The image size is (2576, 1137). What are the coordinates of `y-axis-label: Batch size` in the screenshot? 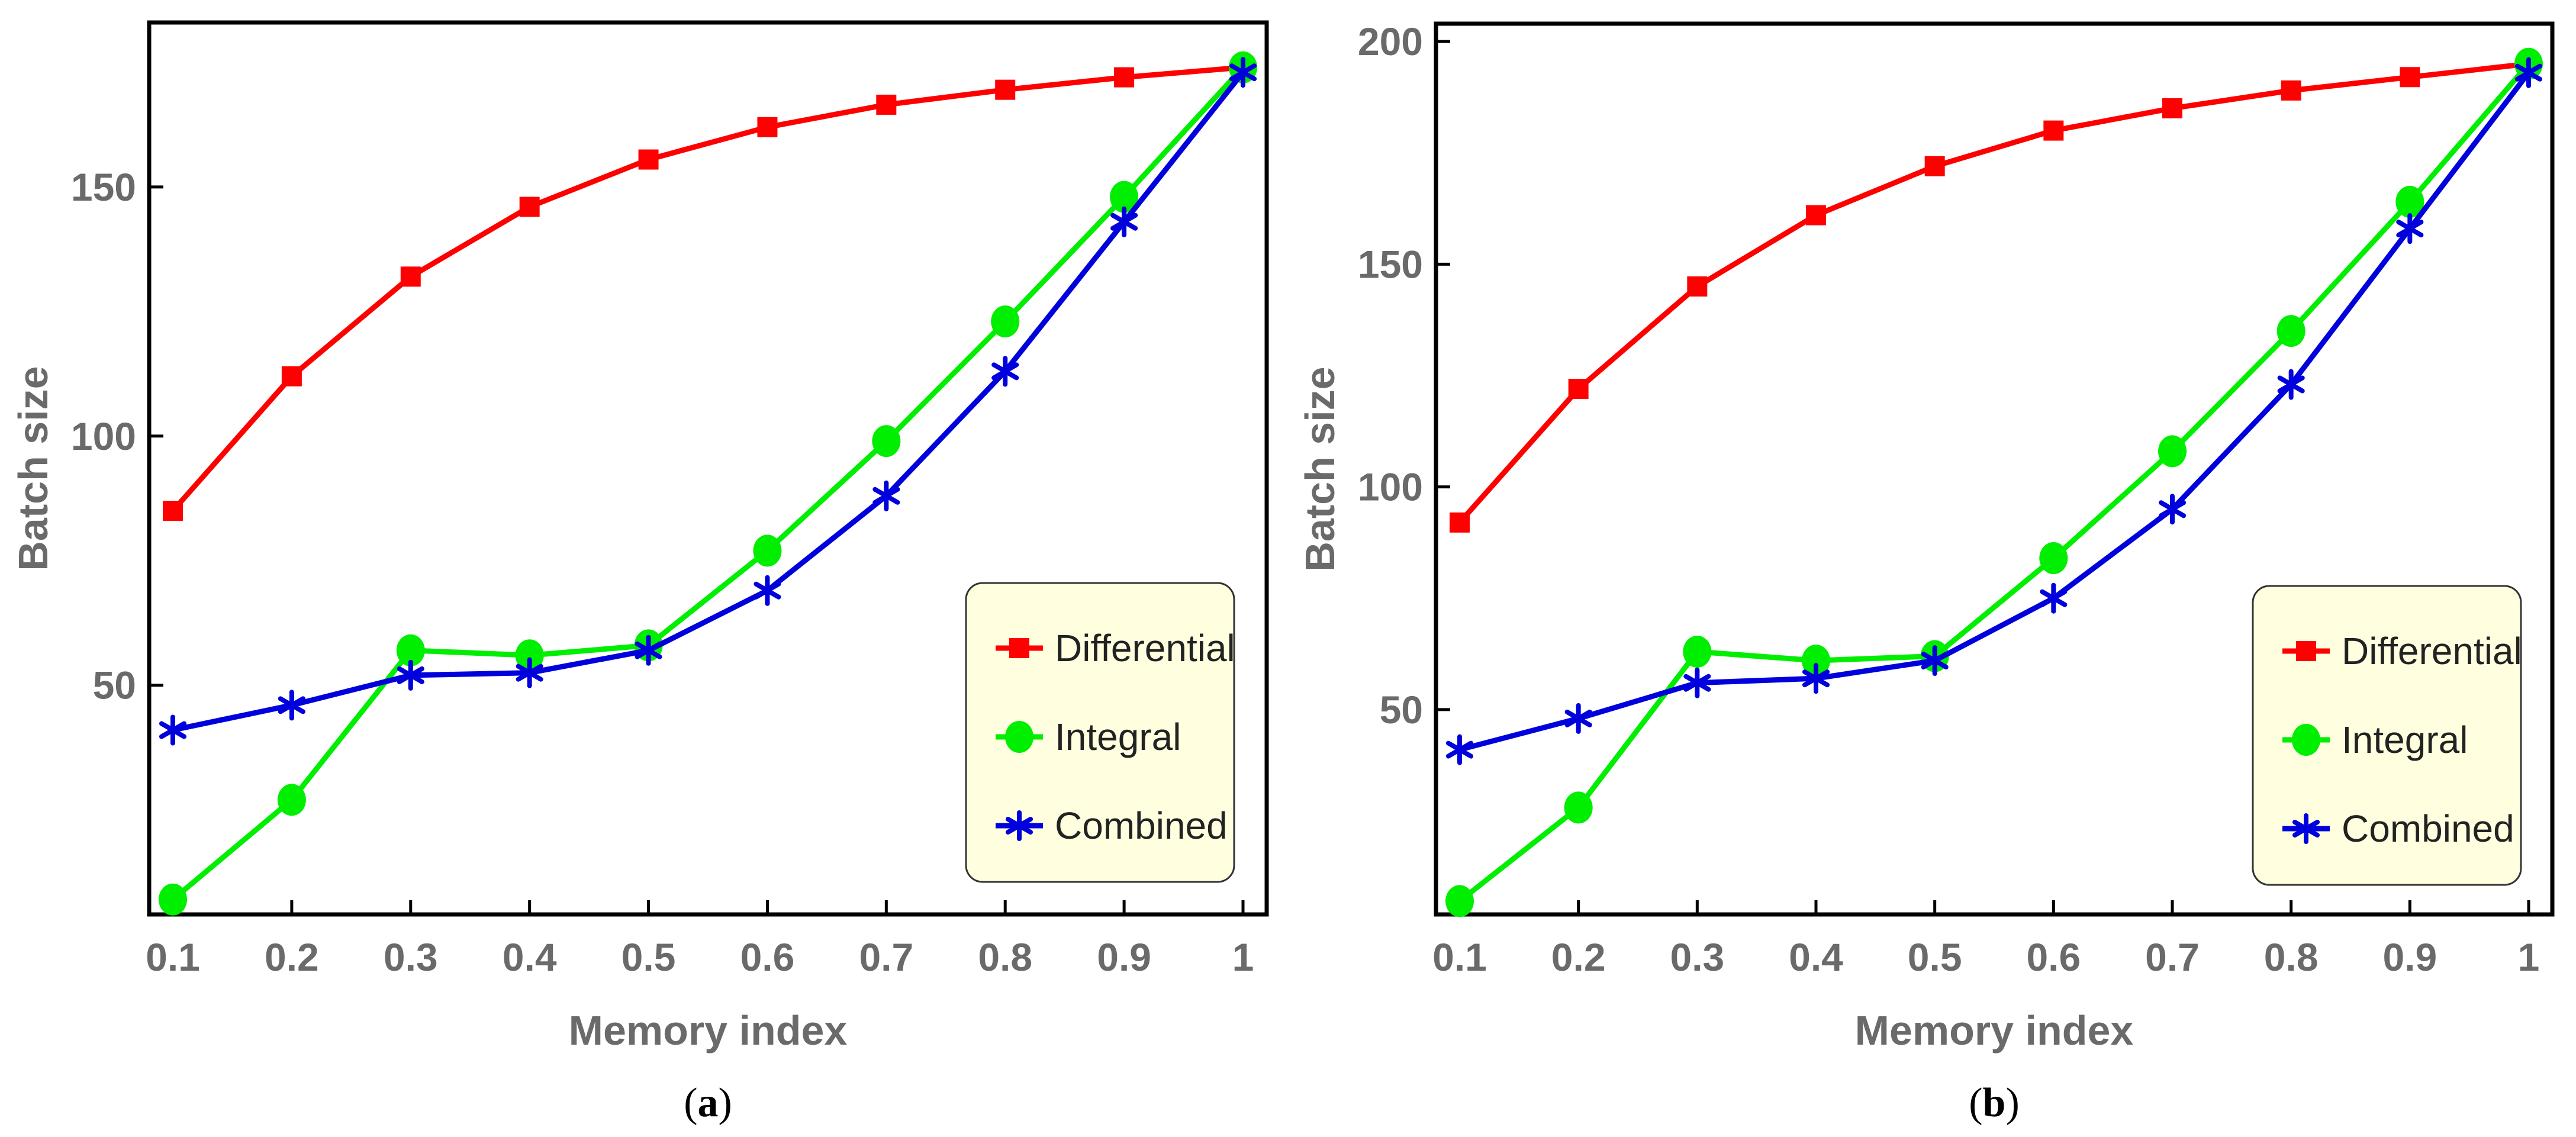 It's located at (33, 468).